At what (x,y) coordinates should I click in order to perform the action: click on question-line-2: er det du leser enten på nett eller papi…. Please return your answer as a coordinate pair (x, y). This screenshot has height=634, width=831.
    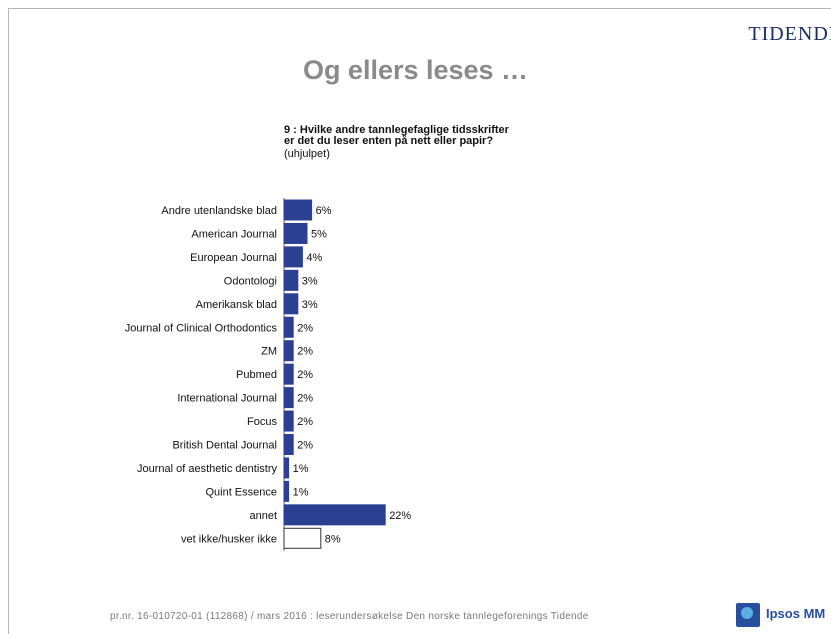
    Looking at the image, I should click on (389, 141).